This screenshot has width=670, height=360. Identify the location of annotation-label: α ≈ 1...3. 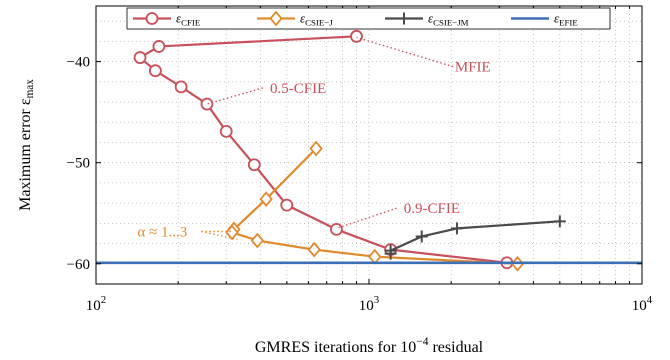
(162, 232).